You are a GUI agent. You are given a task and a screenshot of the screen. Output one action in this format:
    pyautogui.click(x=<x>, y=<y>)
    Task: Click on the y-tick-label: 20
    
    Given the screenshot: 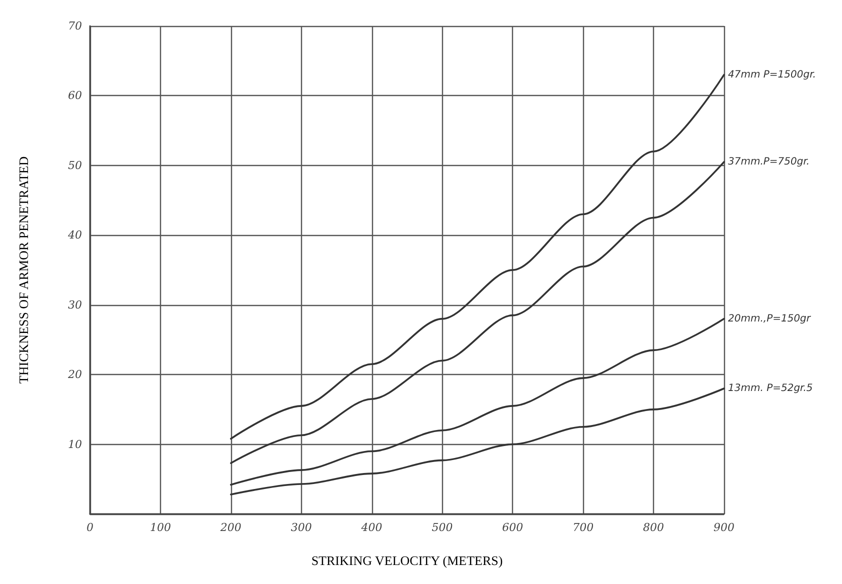 What is the action you would take?
    pyautogui.click(x=74, y=375)
    